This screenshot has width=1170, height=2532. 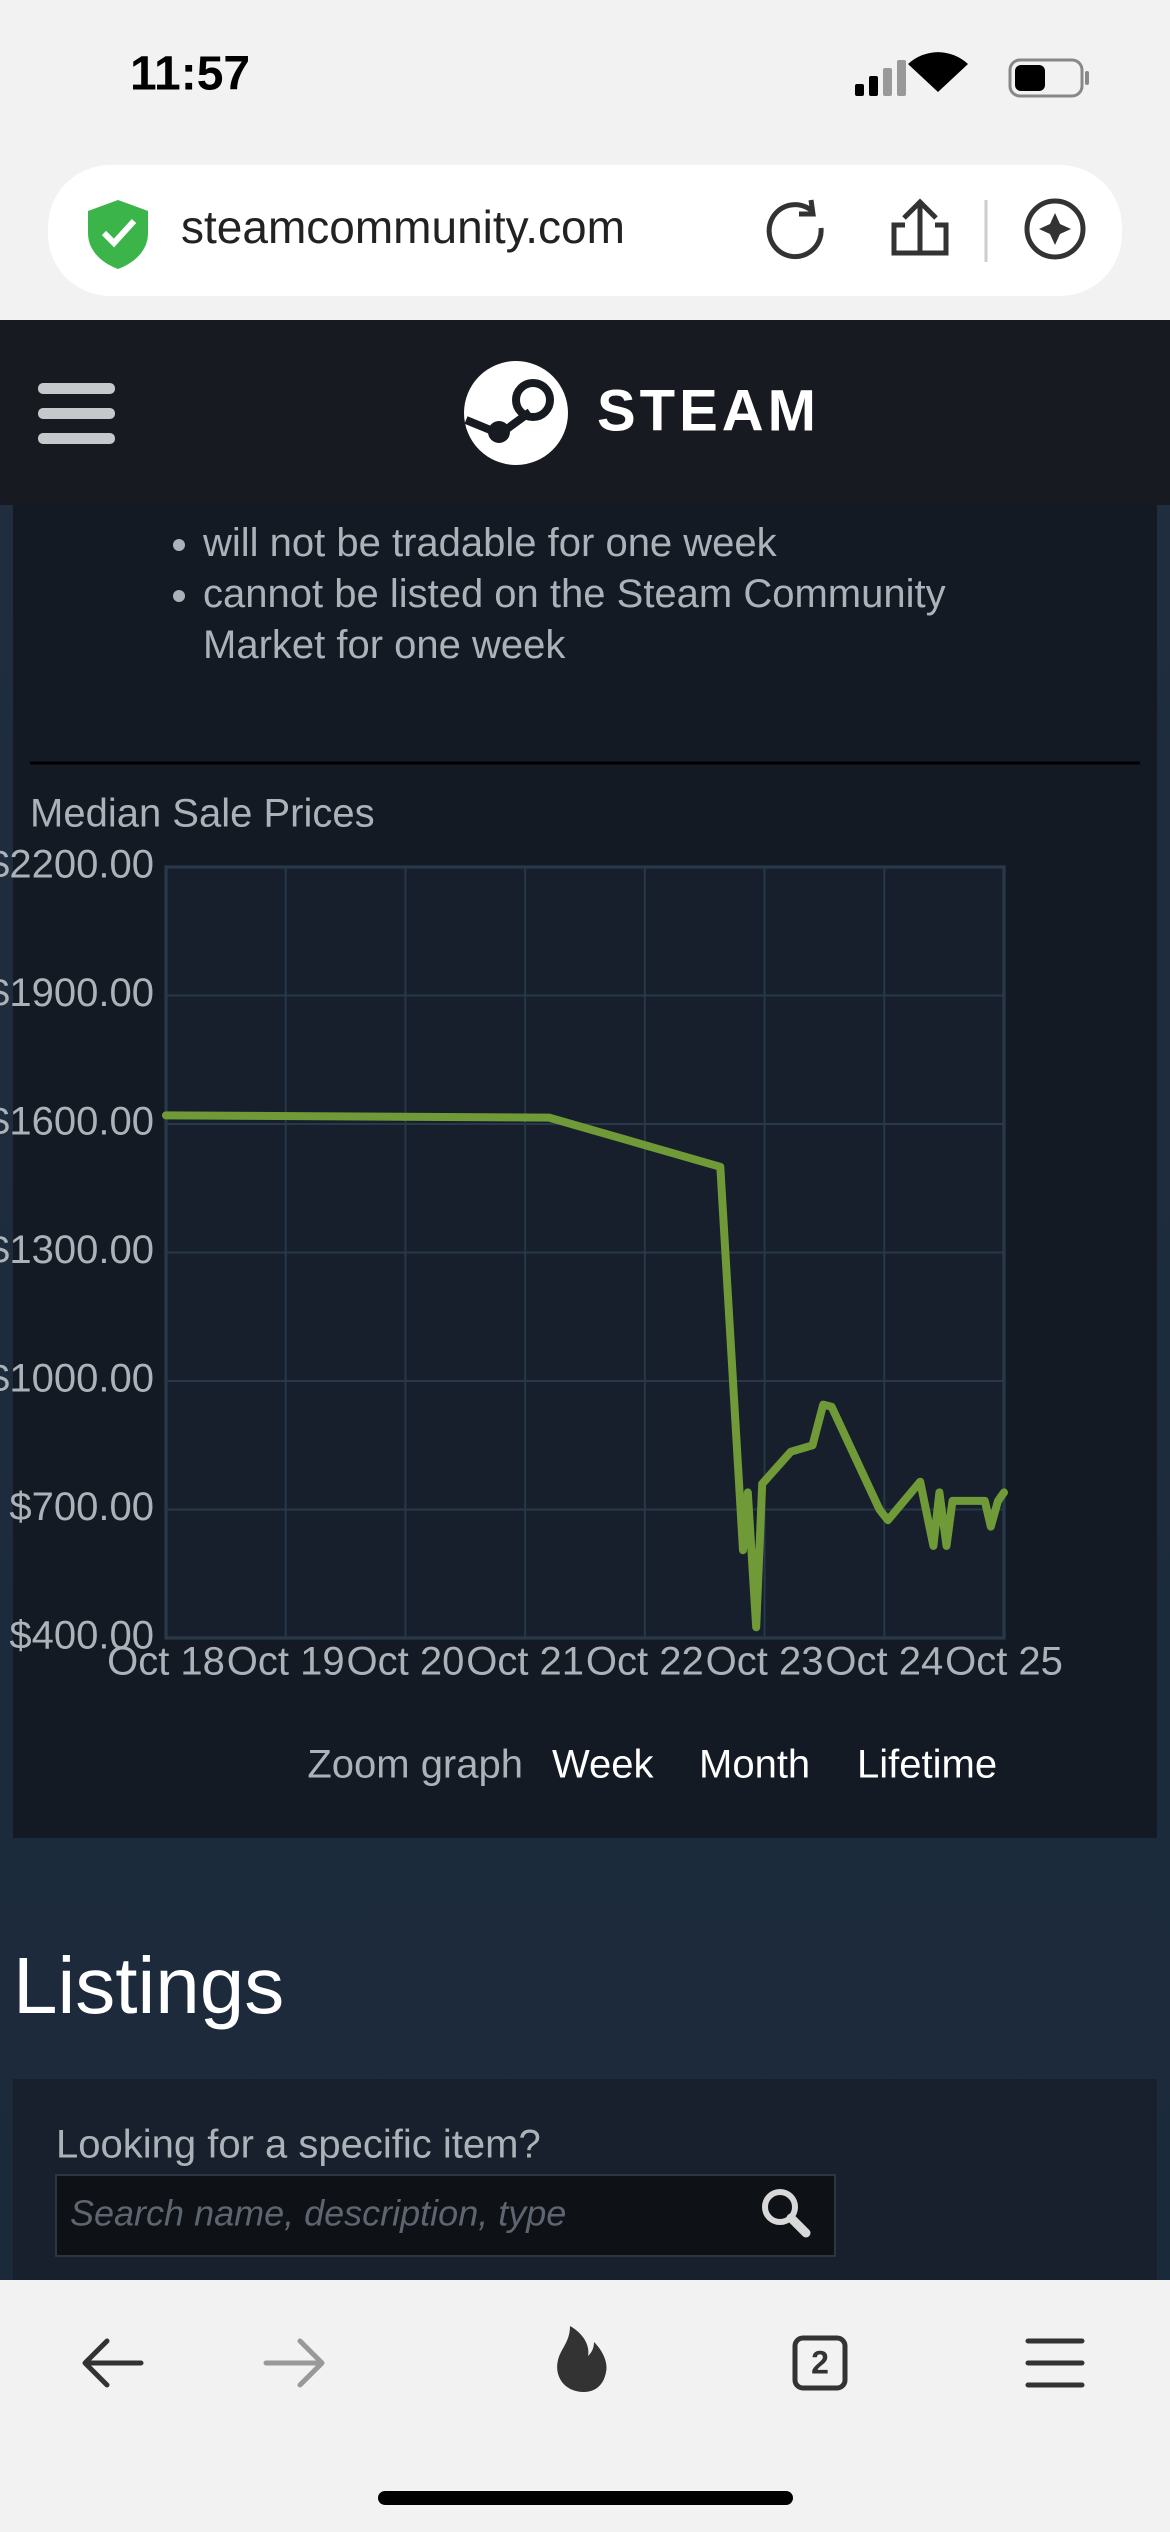 I want to click on steam-logo, so click(x=516, y=413).